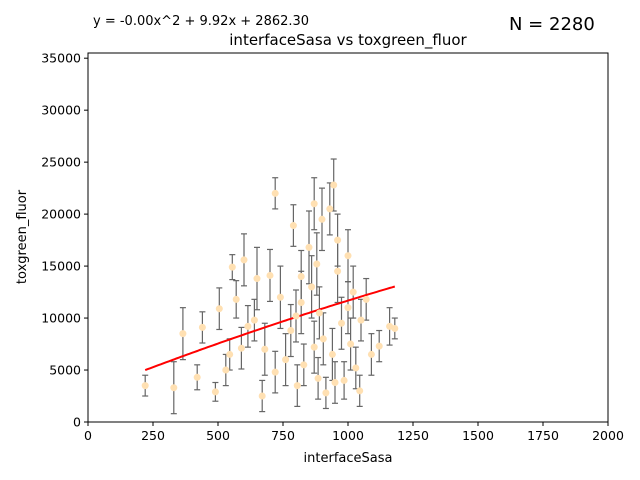  I want to click on y-tick-label: 30000, so click(61, 110).